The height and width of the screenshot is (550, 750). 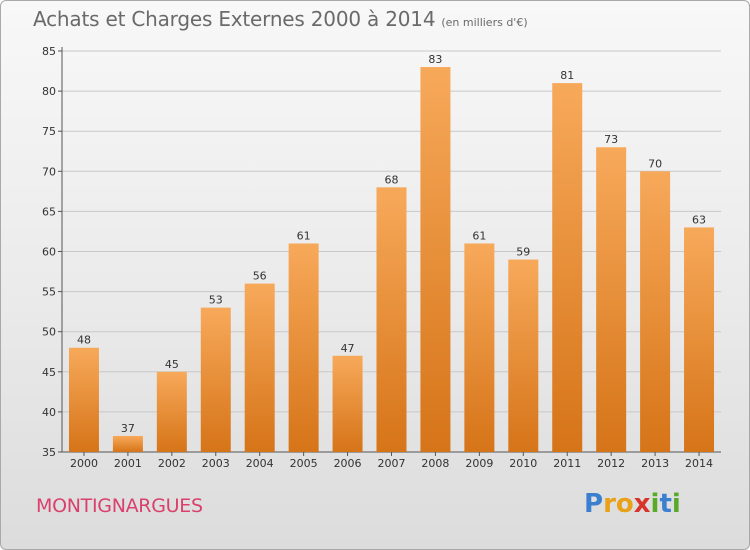 I want to click on bar-2010, so click(x=523, y=355).